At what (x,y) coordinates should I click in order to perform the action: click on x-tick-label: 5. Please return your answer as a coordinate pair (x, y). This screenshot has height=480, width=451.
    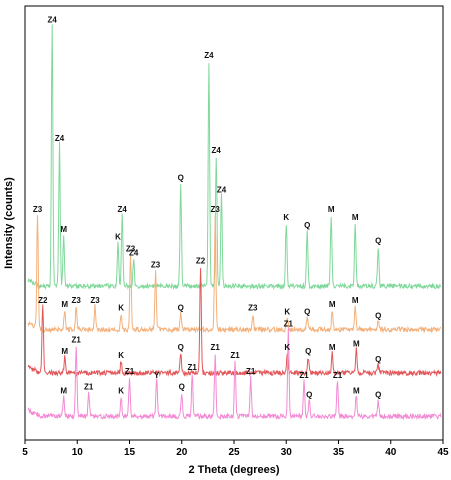
    Looking at the image, I should click on (25, 452).